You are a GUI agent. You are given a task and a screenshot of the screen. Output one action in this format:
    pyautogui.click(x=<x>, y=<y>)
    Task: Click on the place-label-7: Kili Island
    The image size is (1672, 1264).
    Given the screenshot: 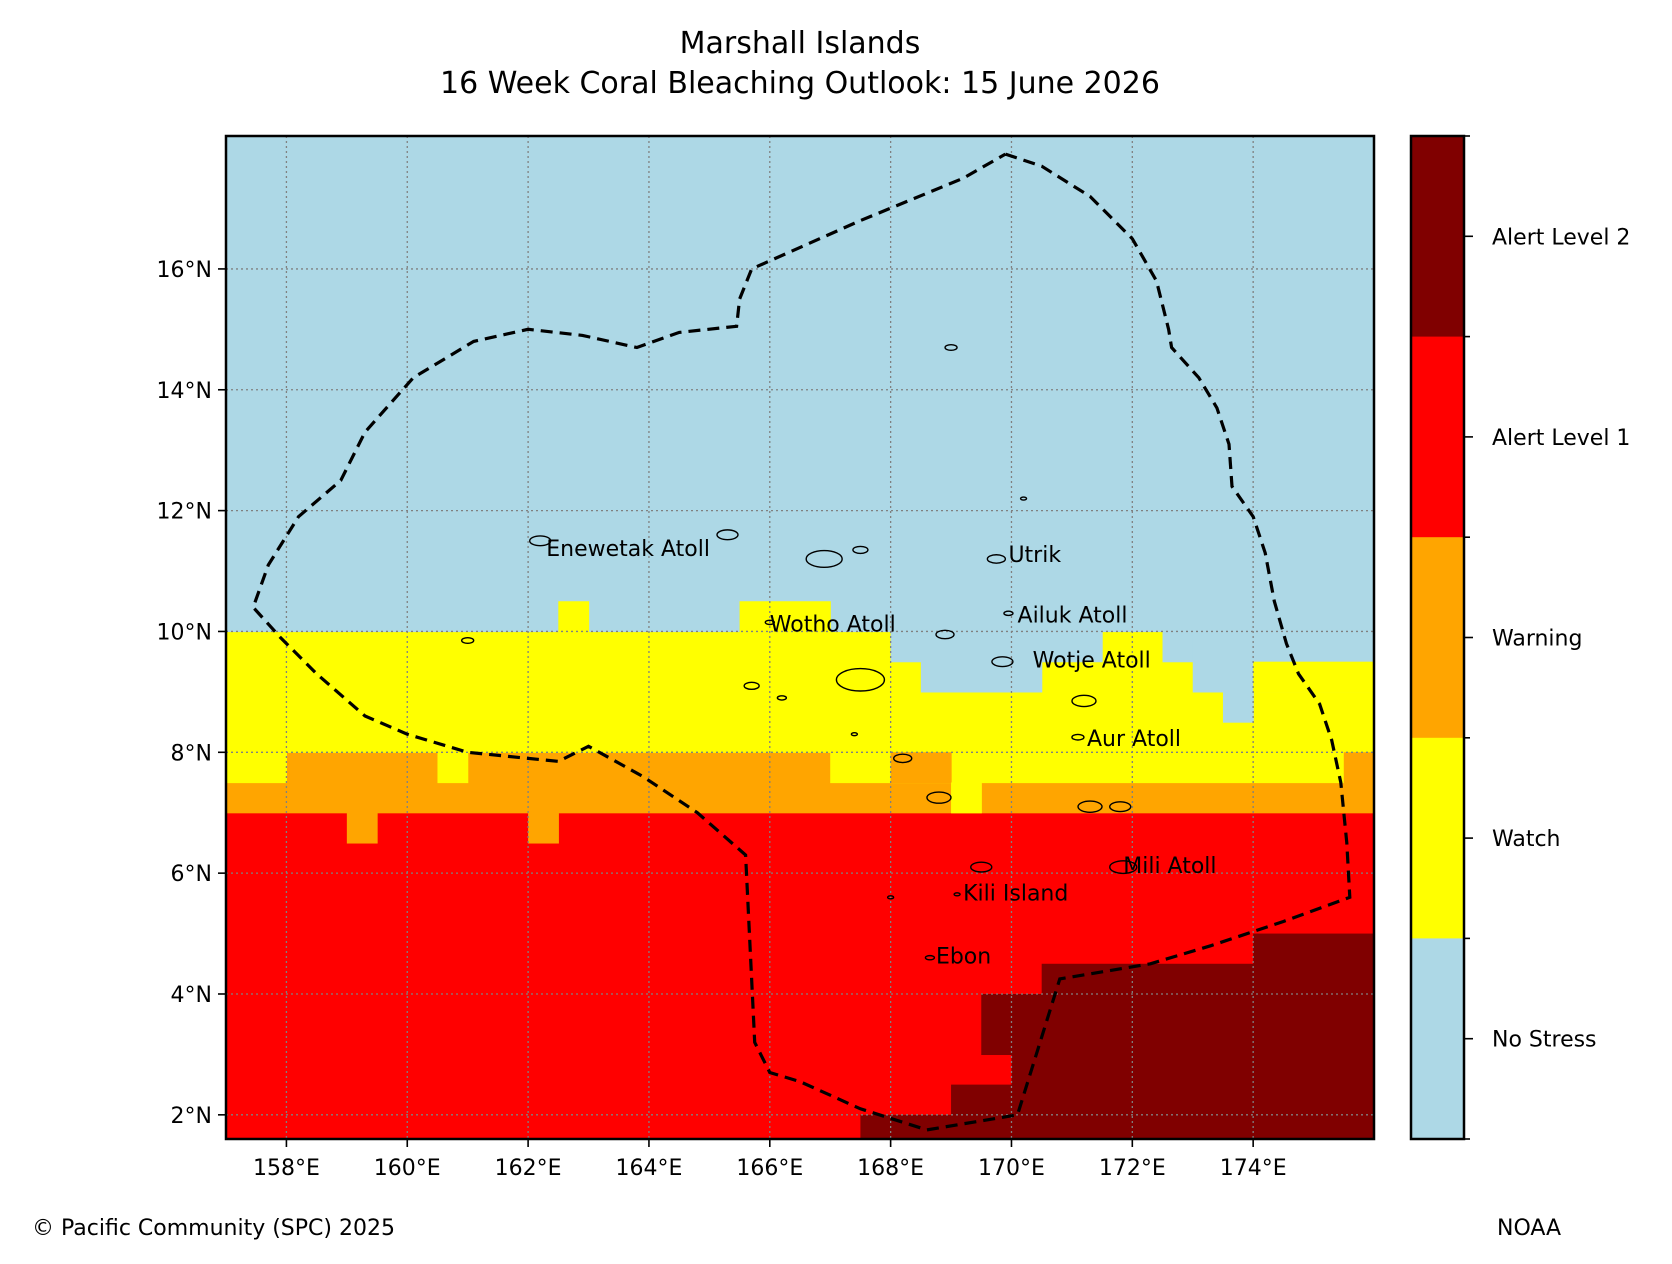 What is the action you would take?
    pyautogui.click(x=1015, y=893)
    